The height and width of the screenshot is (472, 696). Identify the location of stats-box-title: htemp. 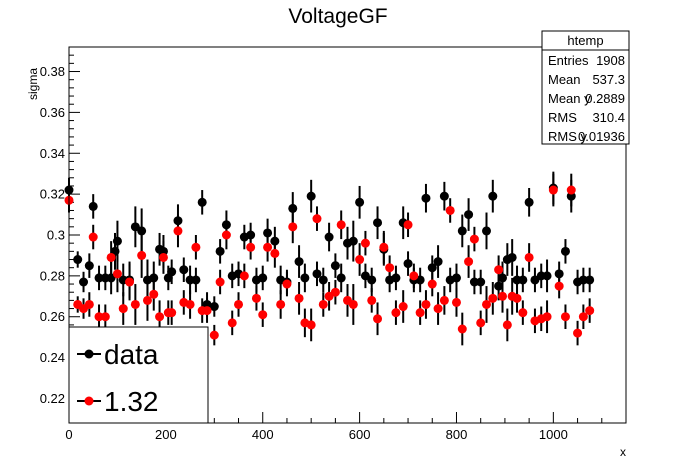
(585, 40).